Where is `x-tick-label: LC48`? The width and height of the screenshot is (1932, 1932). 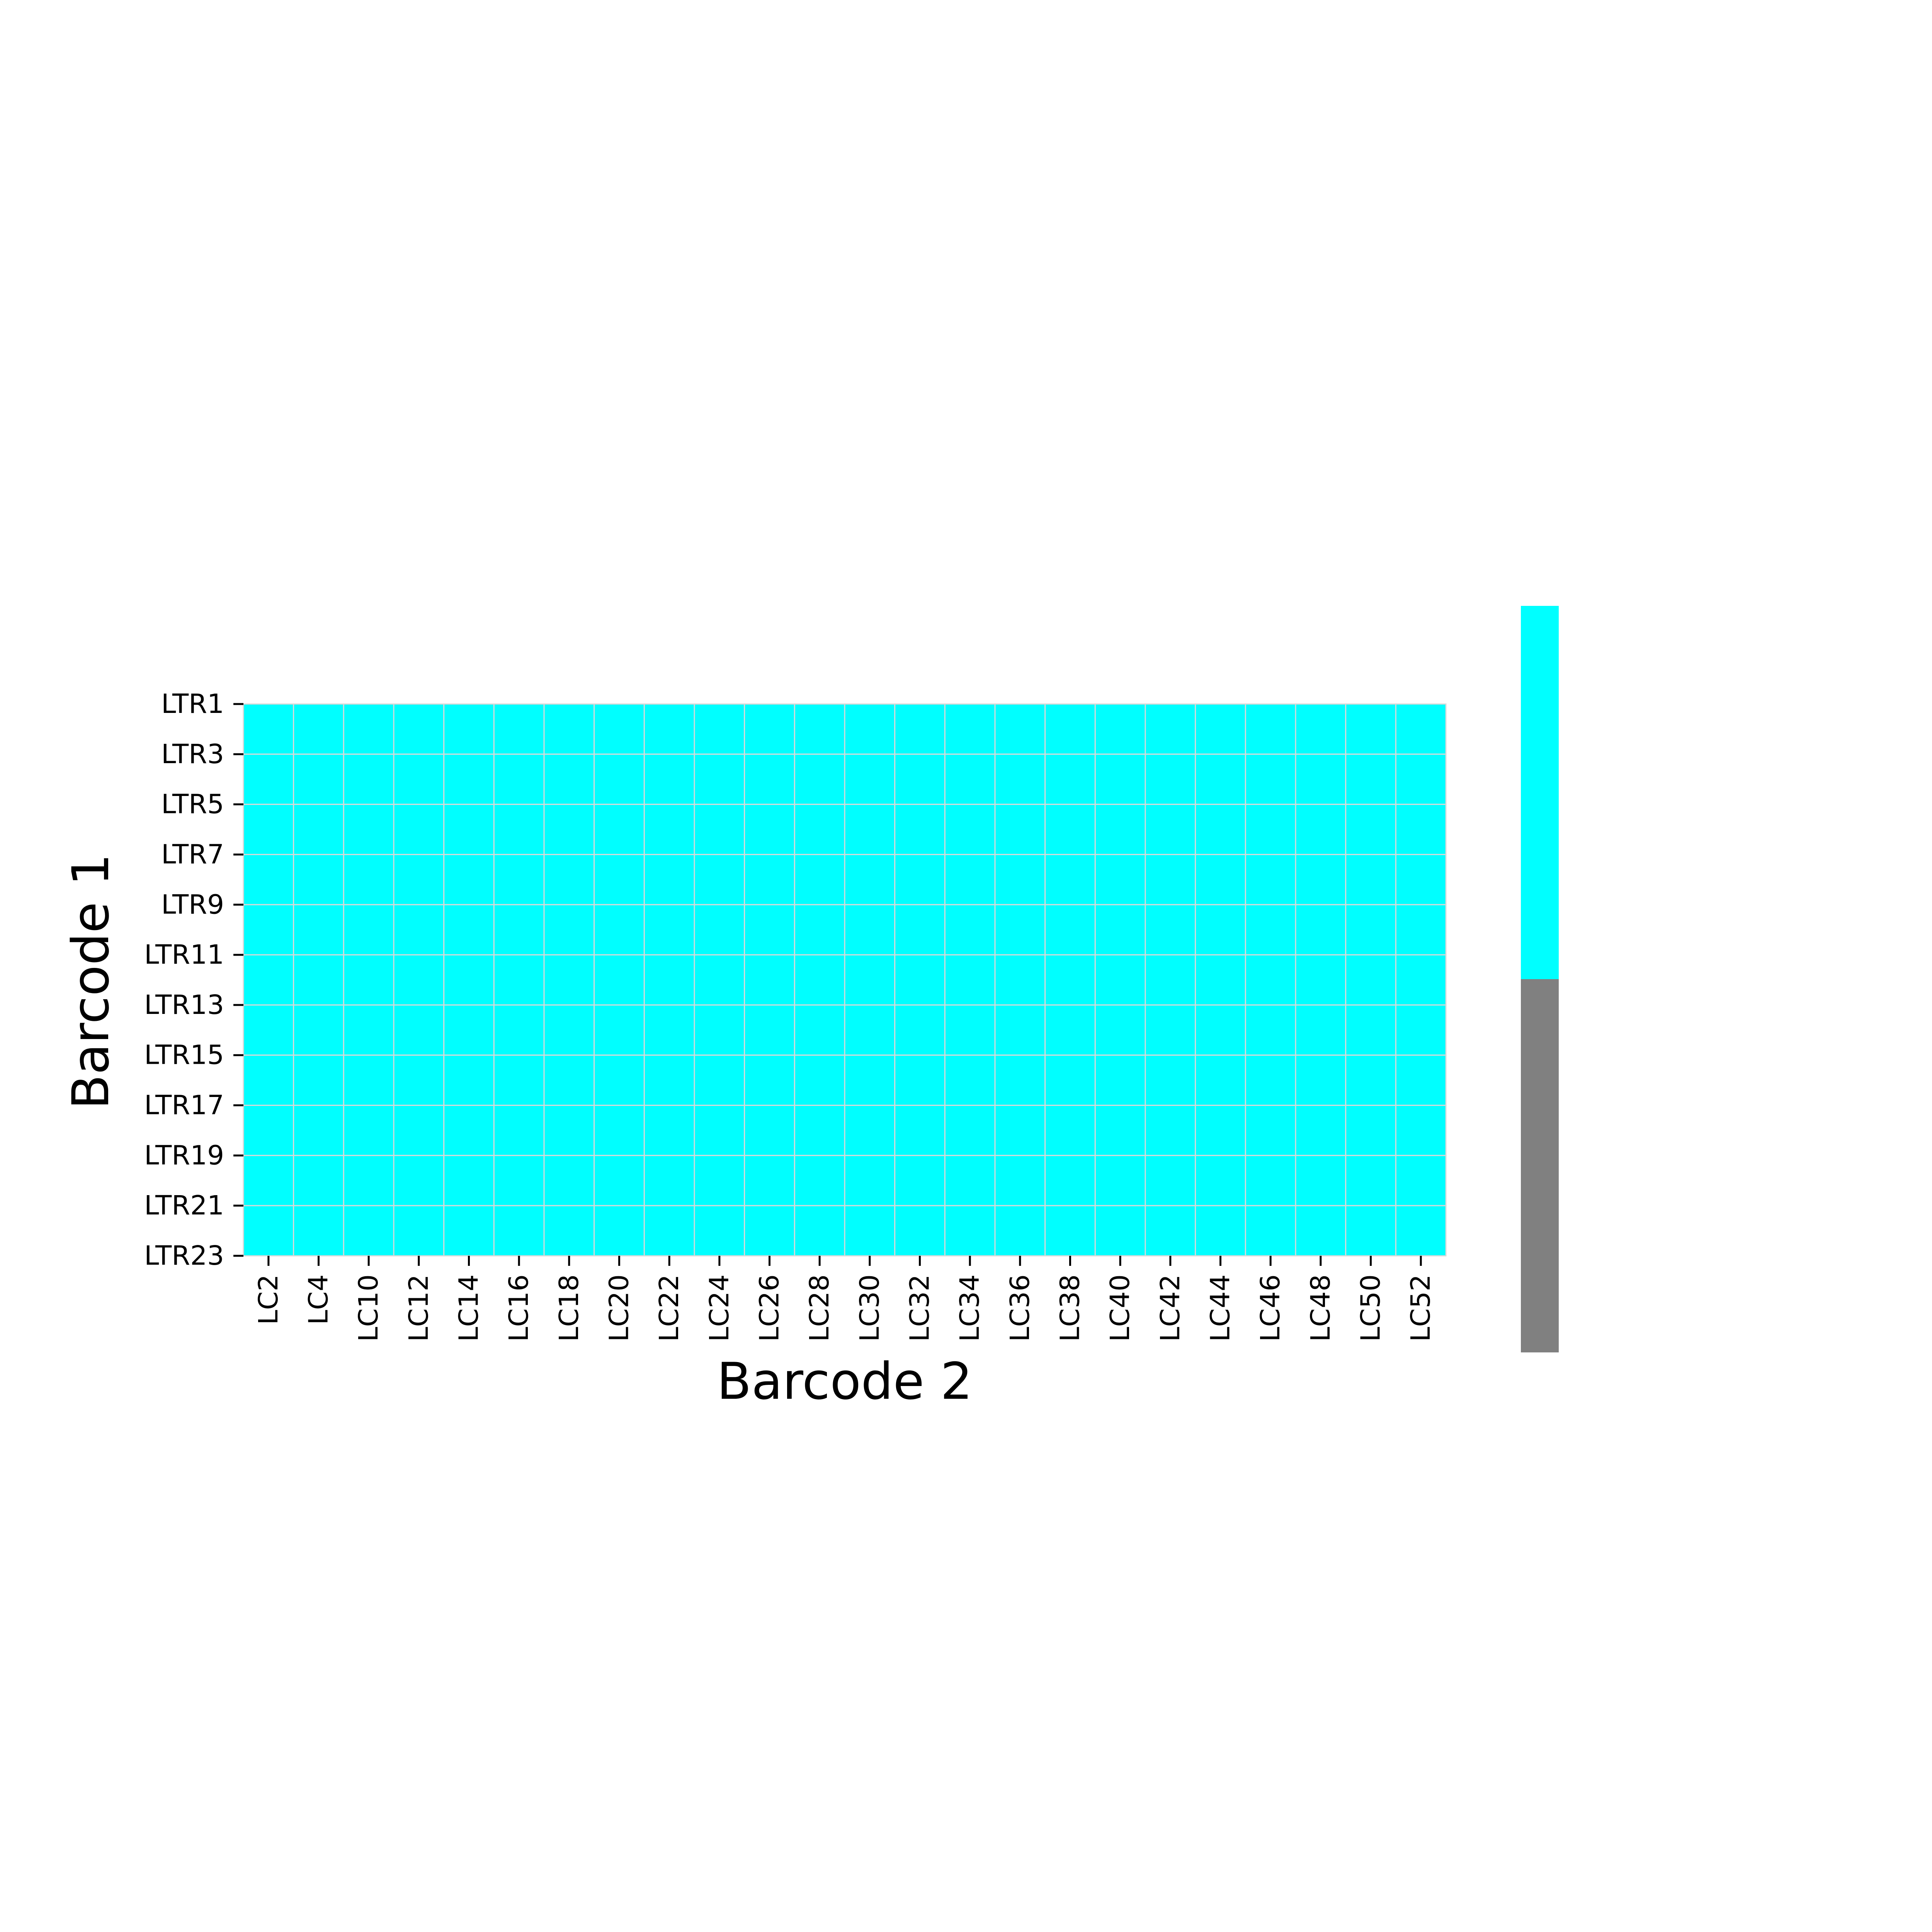
x-tick-label: LC48 is located at coordinates (1320, 1308).